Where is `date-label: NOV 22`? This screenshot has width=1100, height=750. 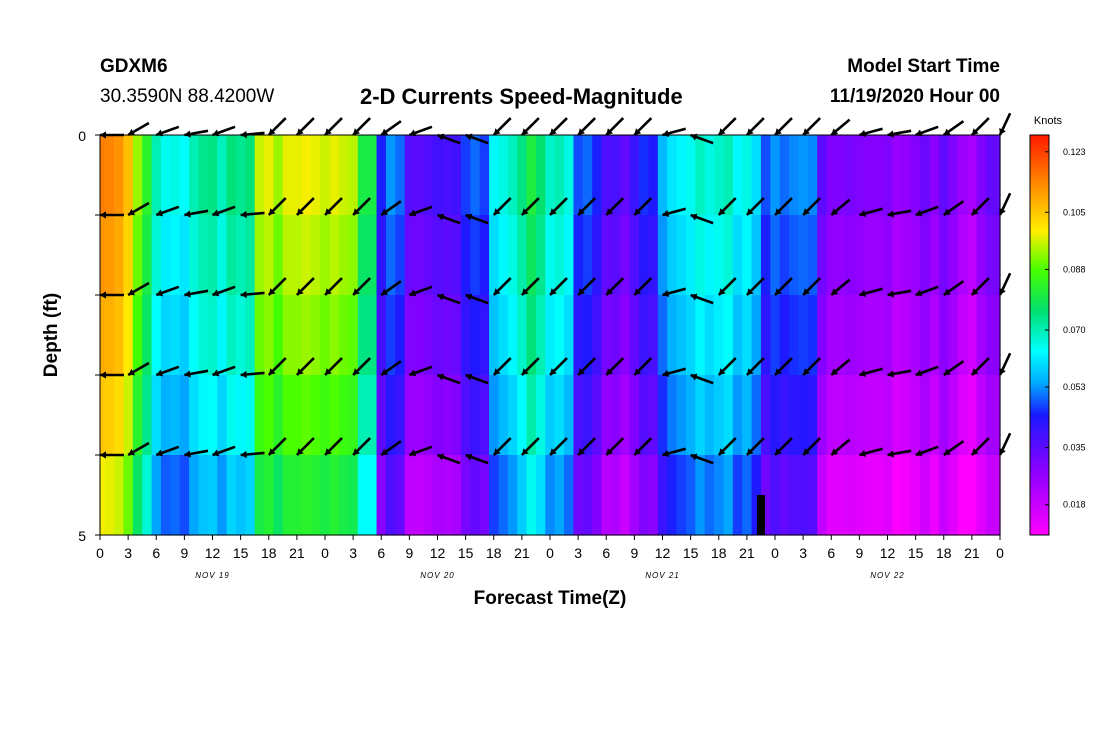 date-label: NOV 22 is located at coordinates (887, 575).